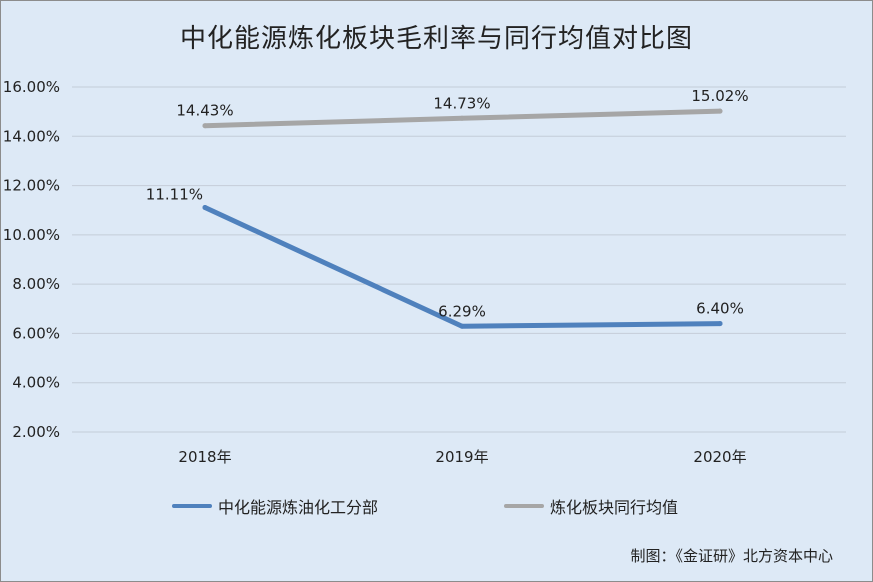 This screenshot has height=582, width=873. I want to click on x-tick-label: 2018年, so click(204, 457).